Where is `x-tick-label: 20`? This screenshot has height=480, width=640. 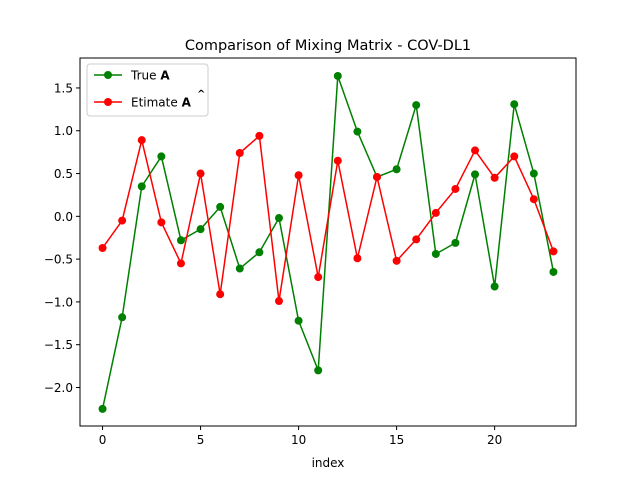 x-tick-label: 20 is located at coordinates (494, 440).